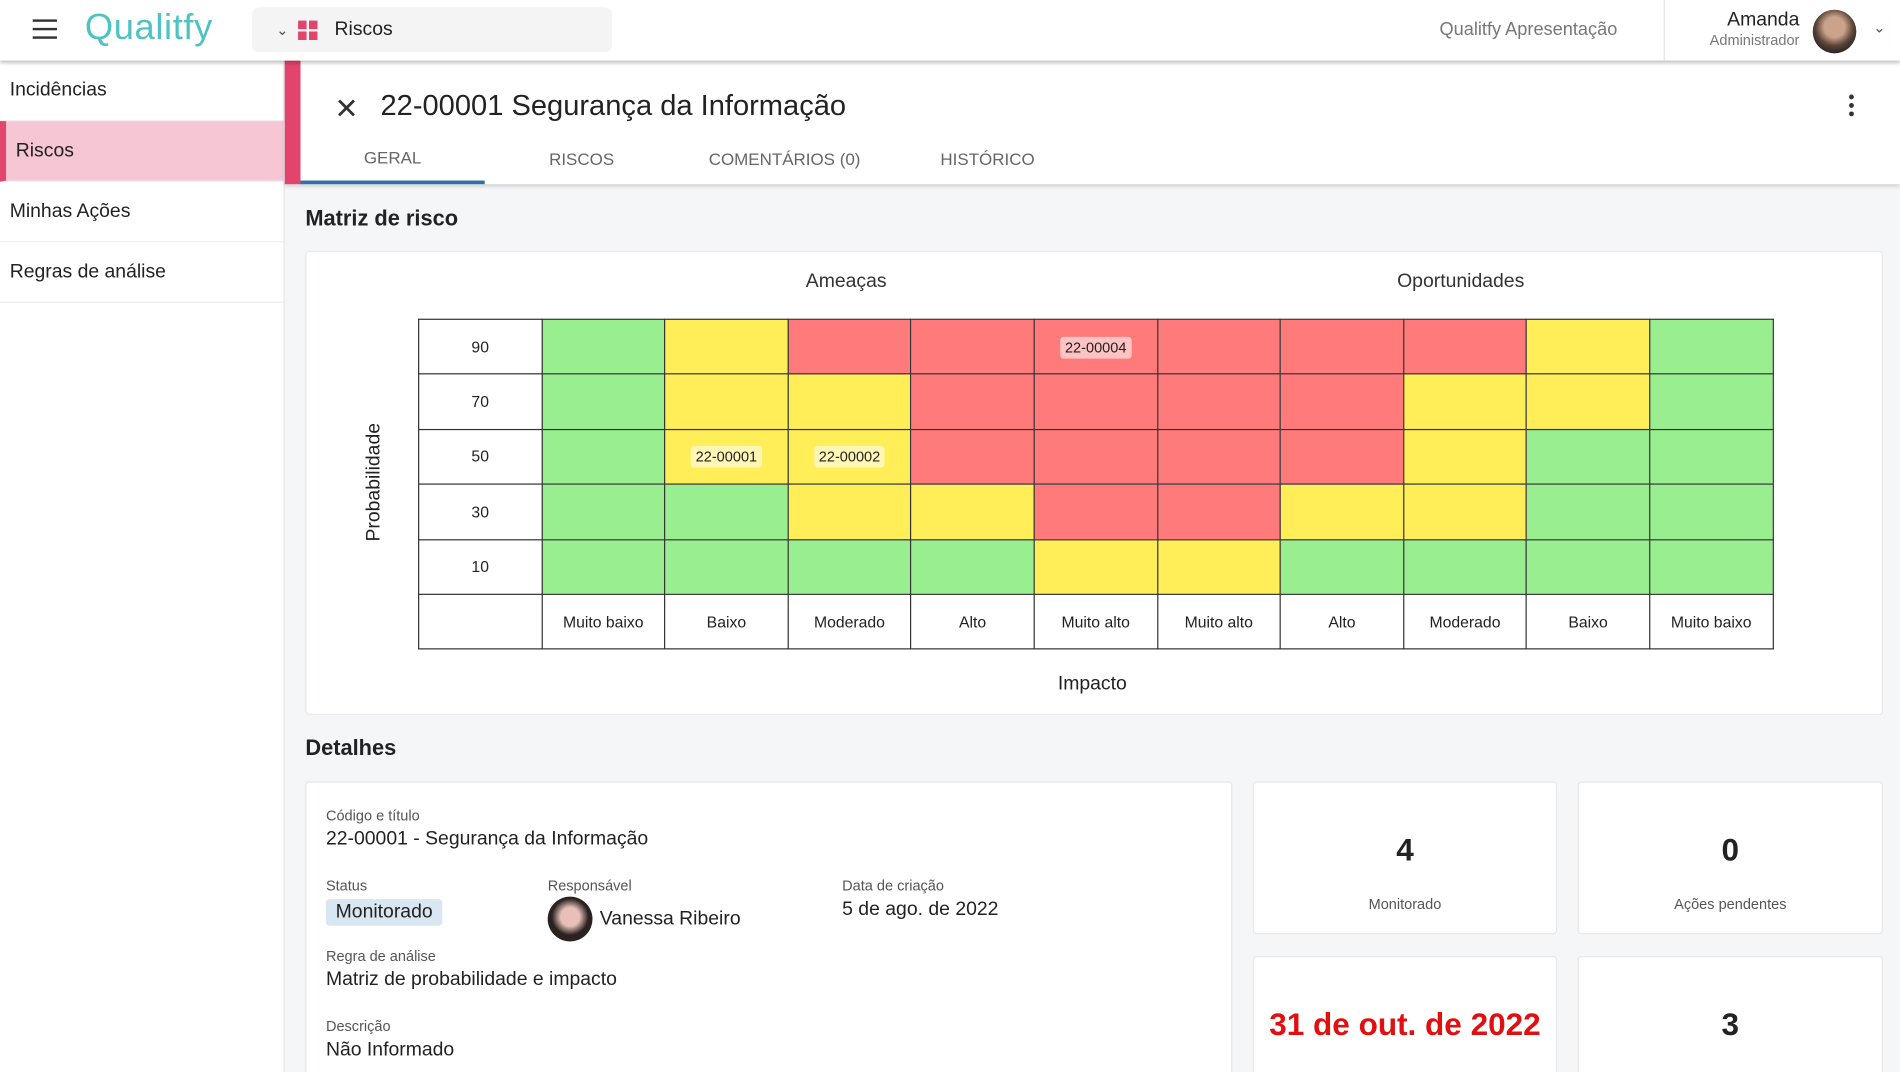 This screenshot has width=1900, height=1072. Describe the element at coordinates (351, 747) in the screenshot. I see `section-title-details: Detalhes` at that location.